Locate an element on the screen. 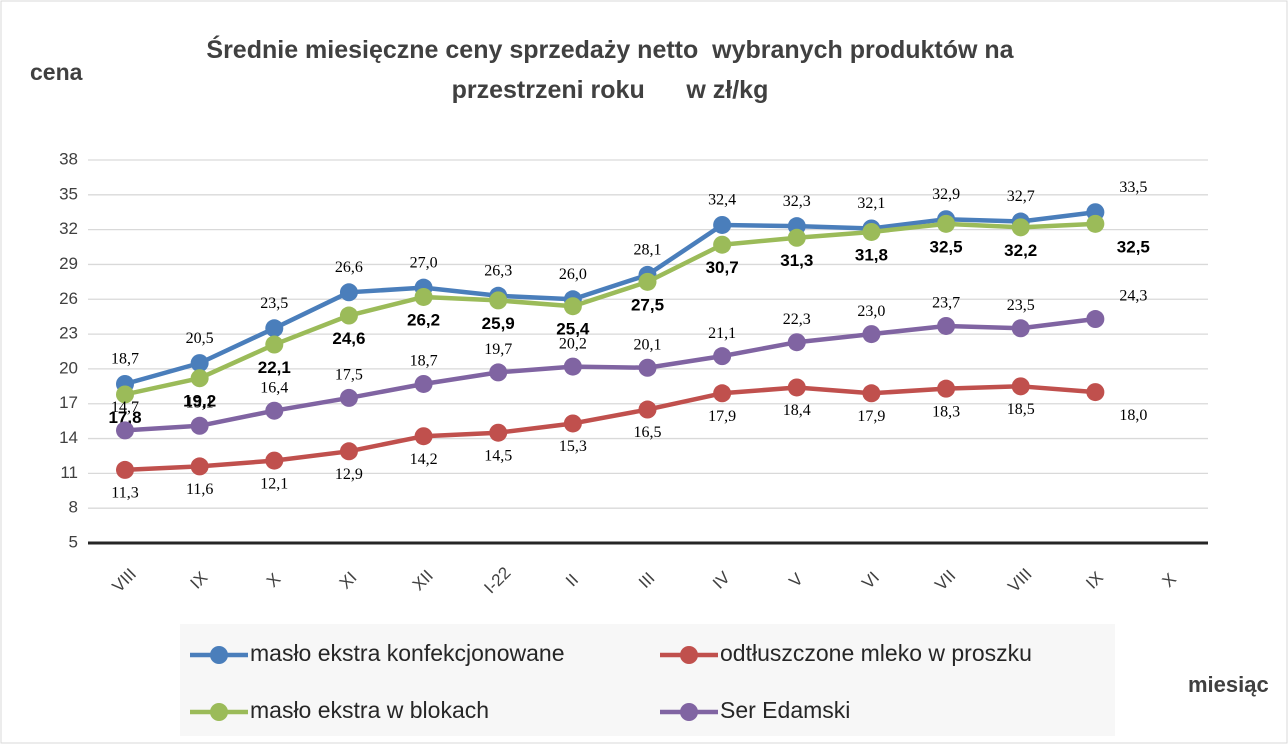 The width and height of the screenshot is (1288, 744). data-label: 26,0 is located at coordinates (573, 274).